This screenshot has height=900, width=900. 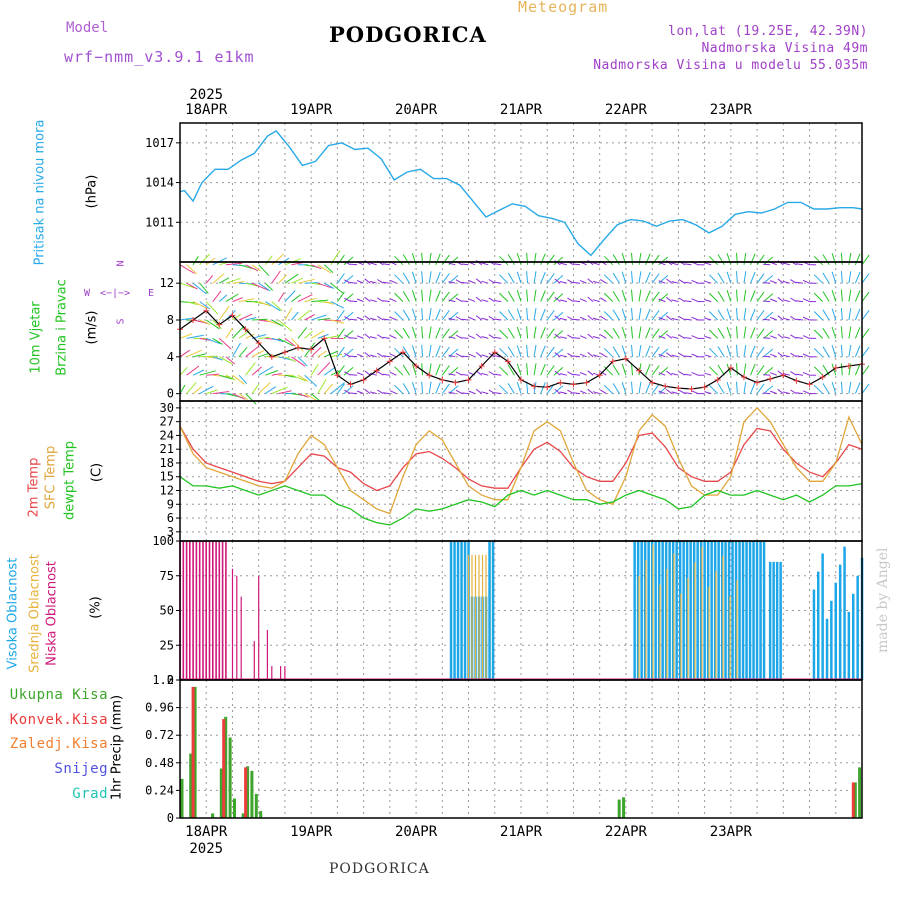 What do you see at coordinates (170, 518) in the screenshot?
I see `y-tick-label: 6` at bounding box center [170, 518].